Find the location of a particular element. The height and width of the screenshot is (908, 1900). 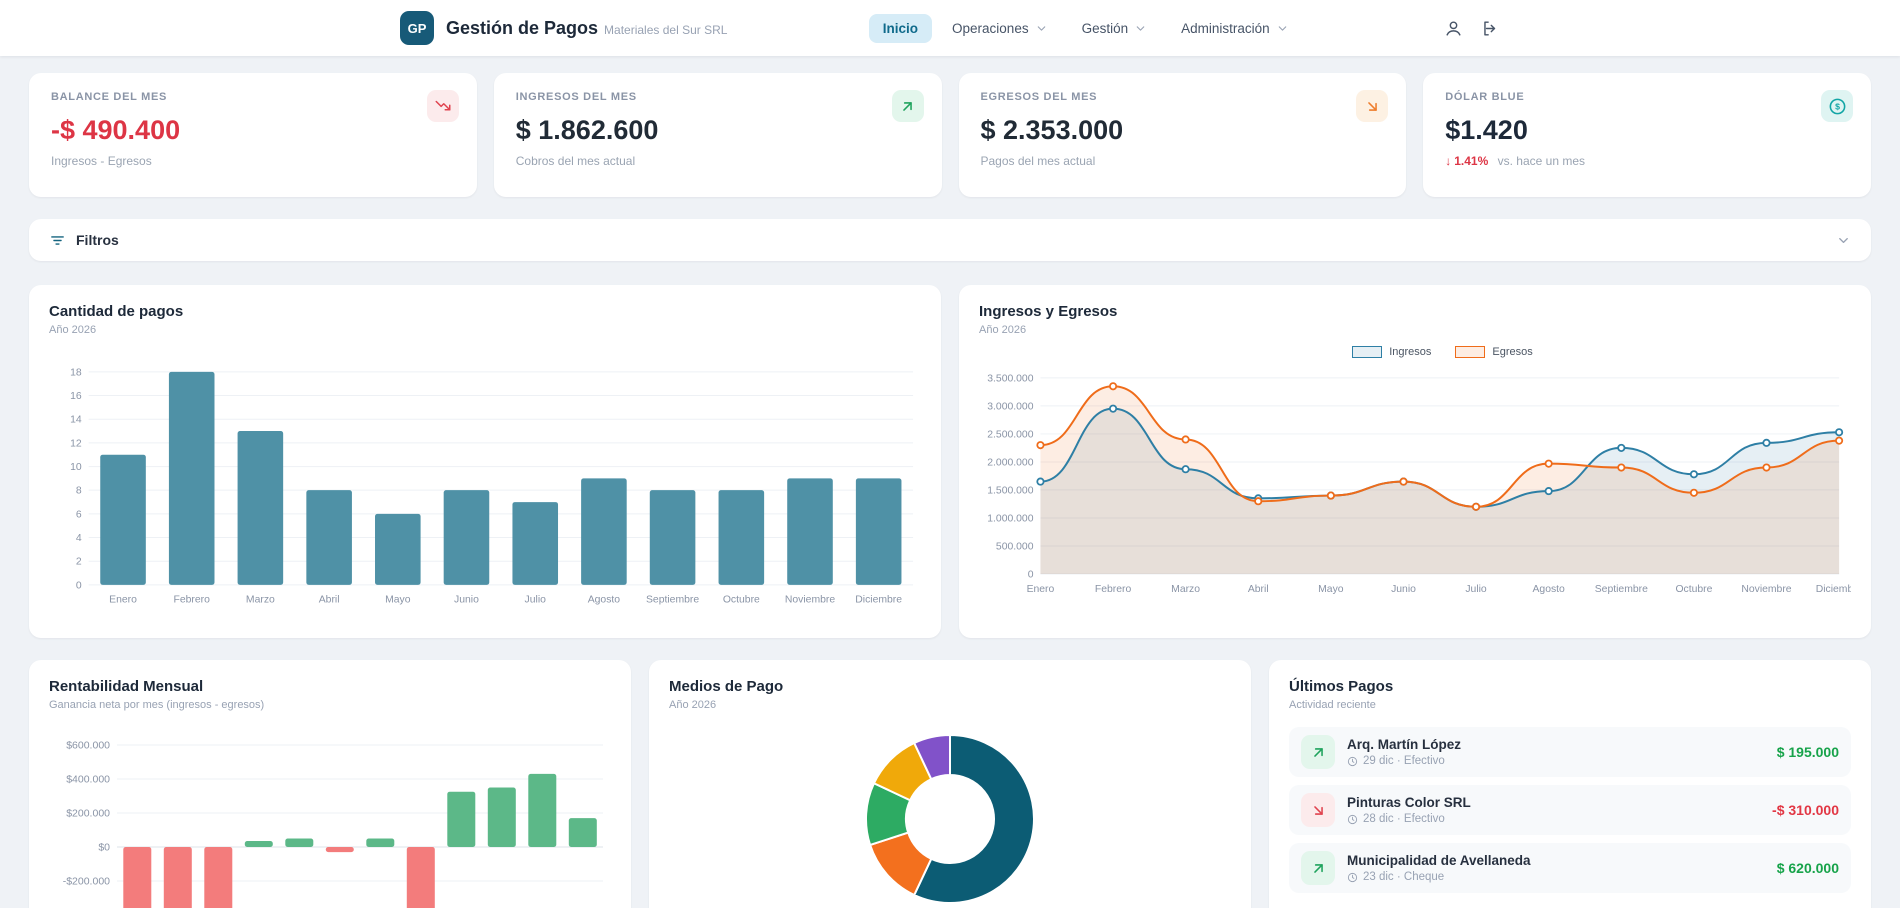

svg-text: 18 is located at coordinates (76, 372).